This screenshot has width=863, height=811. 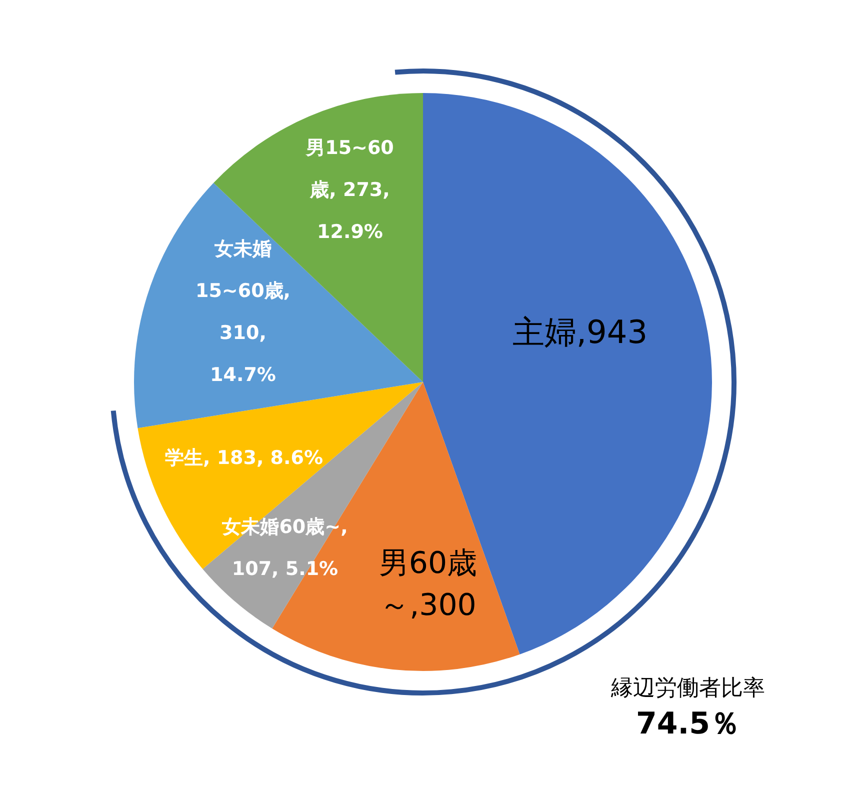 What do you see at coordinates (688, 689) in the screenshot?
I see `text: 縁辺労働者比率` at bounding box center [688, 689].